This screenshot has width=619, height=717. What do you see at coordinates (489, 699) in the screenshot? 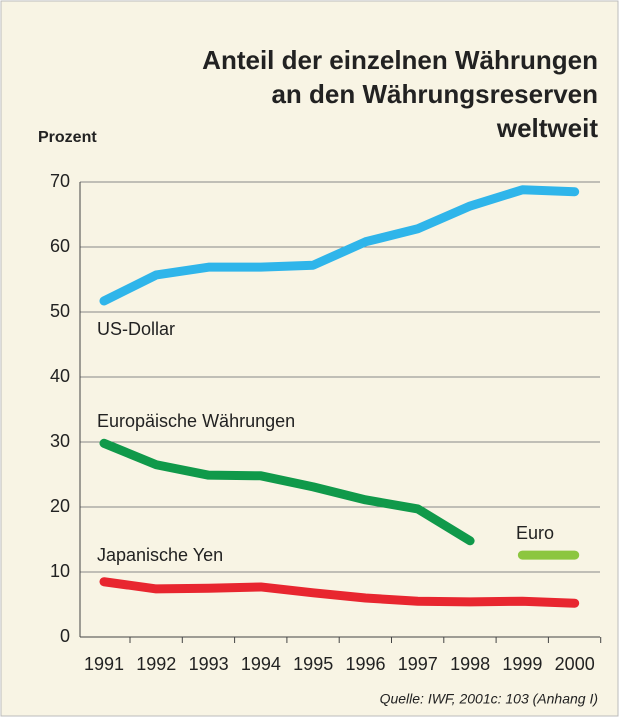
I see `source: Quelle: IWF, 2001c: 103 (Anhang I)` at bounding box center [489, 699].